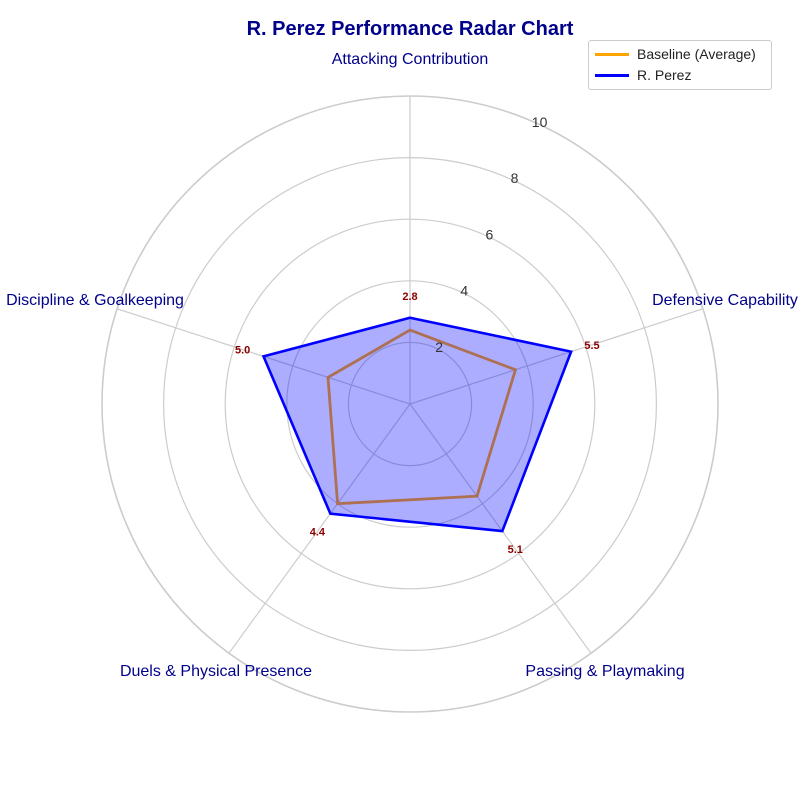 The image size is (800, 800). I want to click on value-label-2: 5.1, so click(515, 550).